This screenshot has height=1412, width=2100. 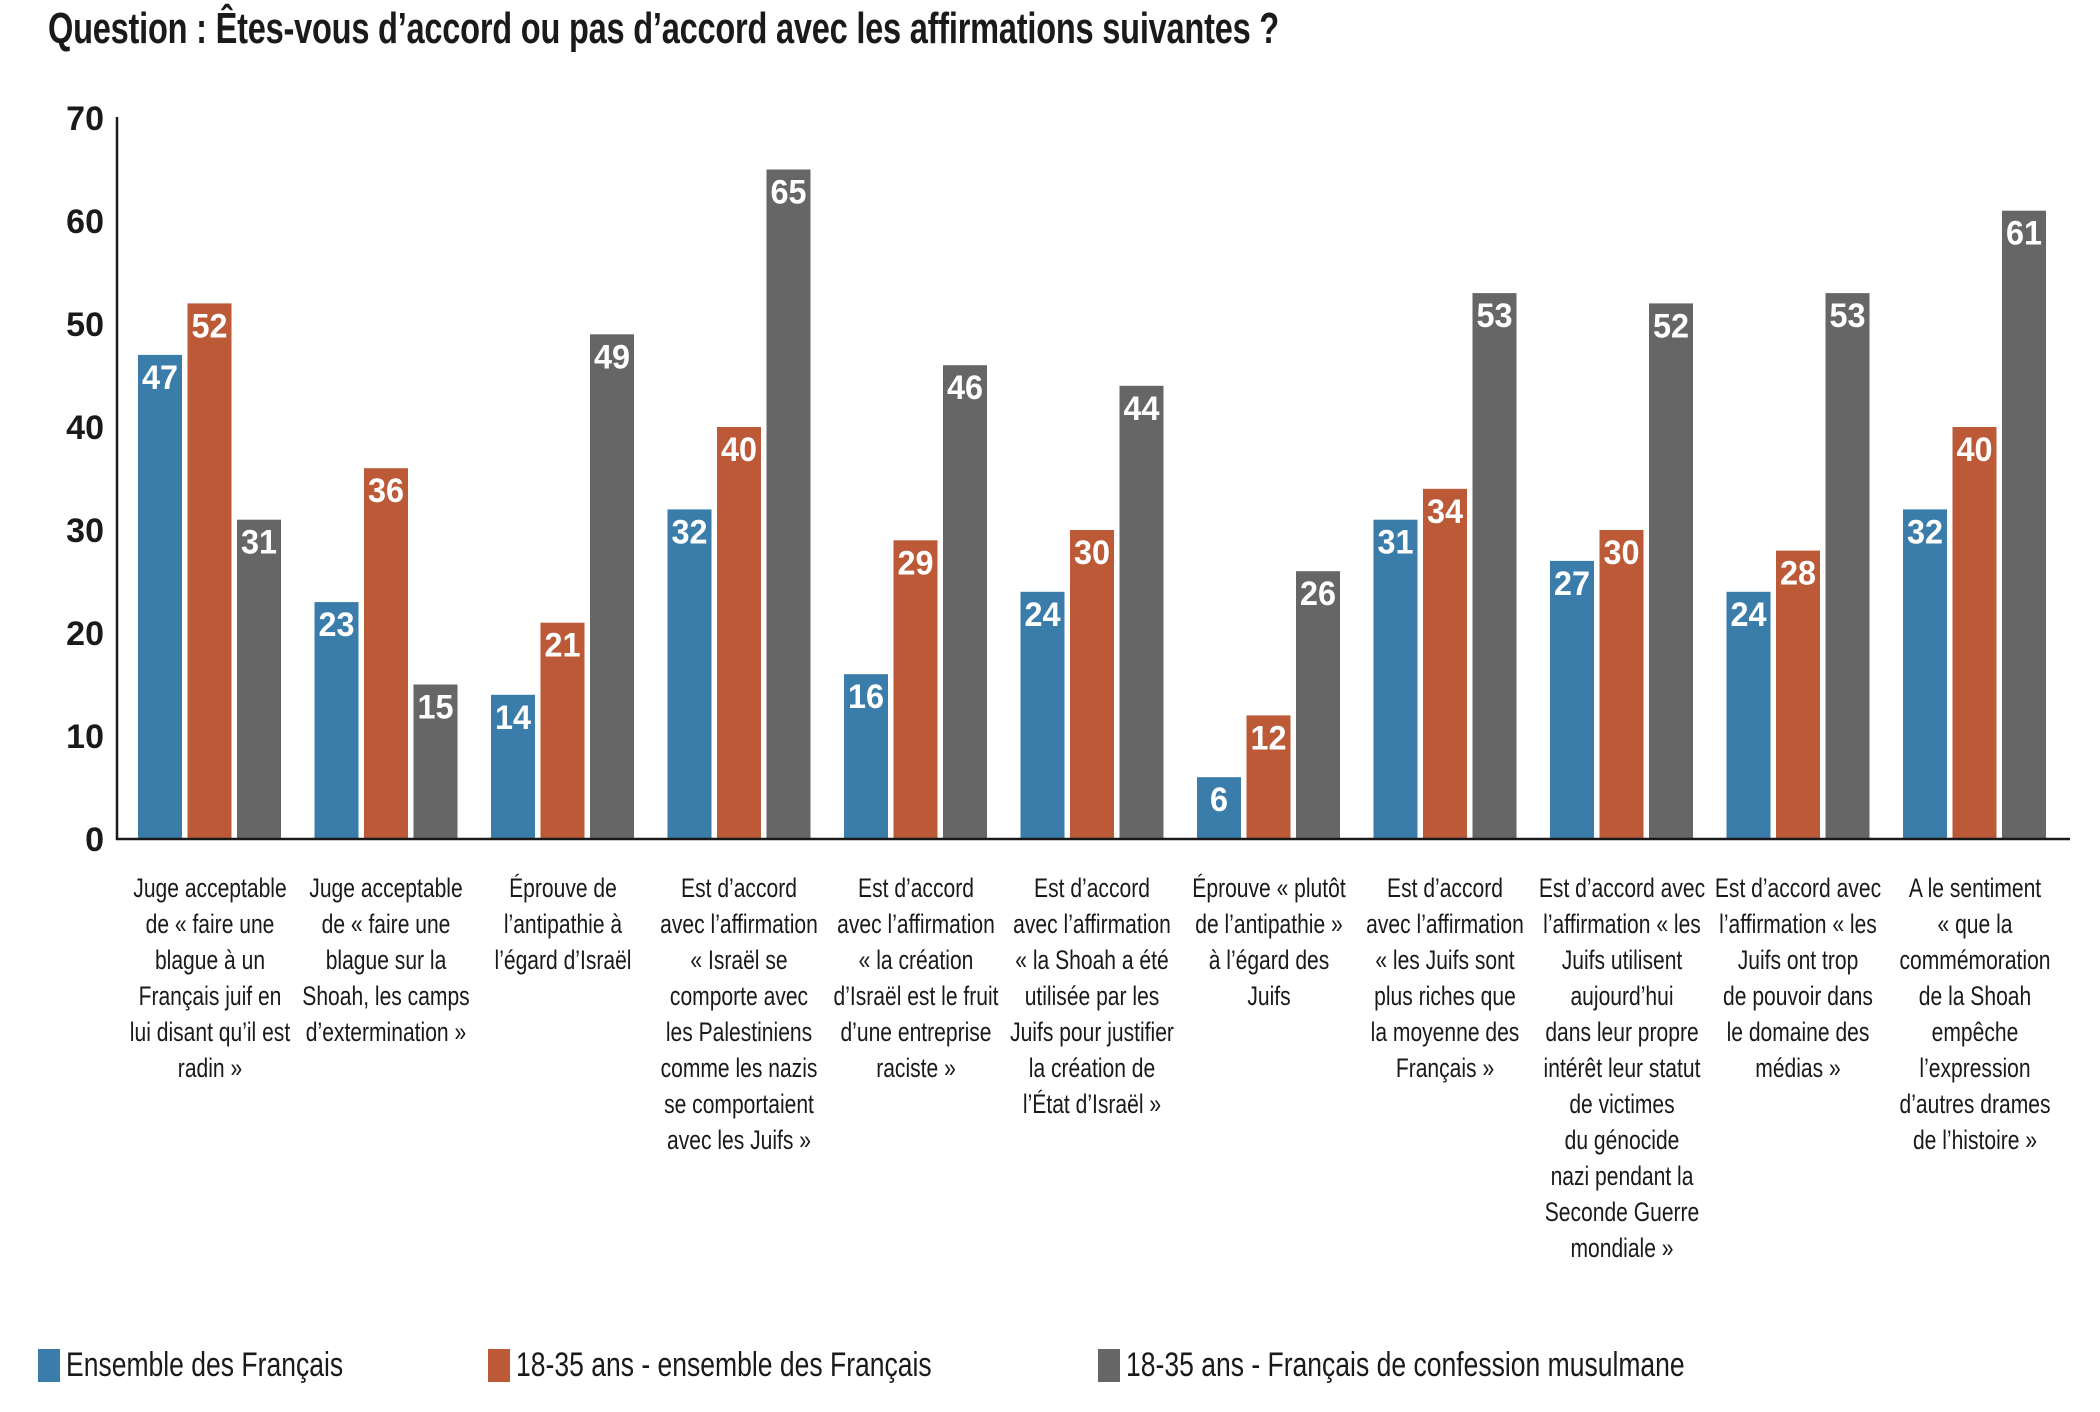 I want to click on bar-value-label: 65, so click(x=789, y=193).